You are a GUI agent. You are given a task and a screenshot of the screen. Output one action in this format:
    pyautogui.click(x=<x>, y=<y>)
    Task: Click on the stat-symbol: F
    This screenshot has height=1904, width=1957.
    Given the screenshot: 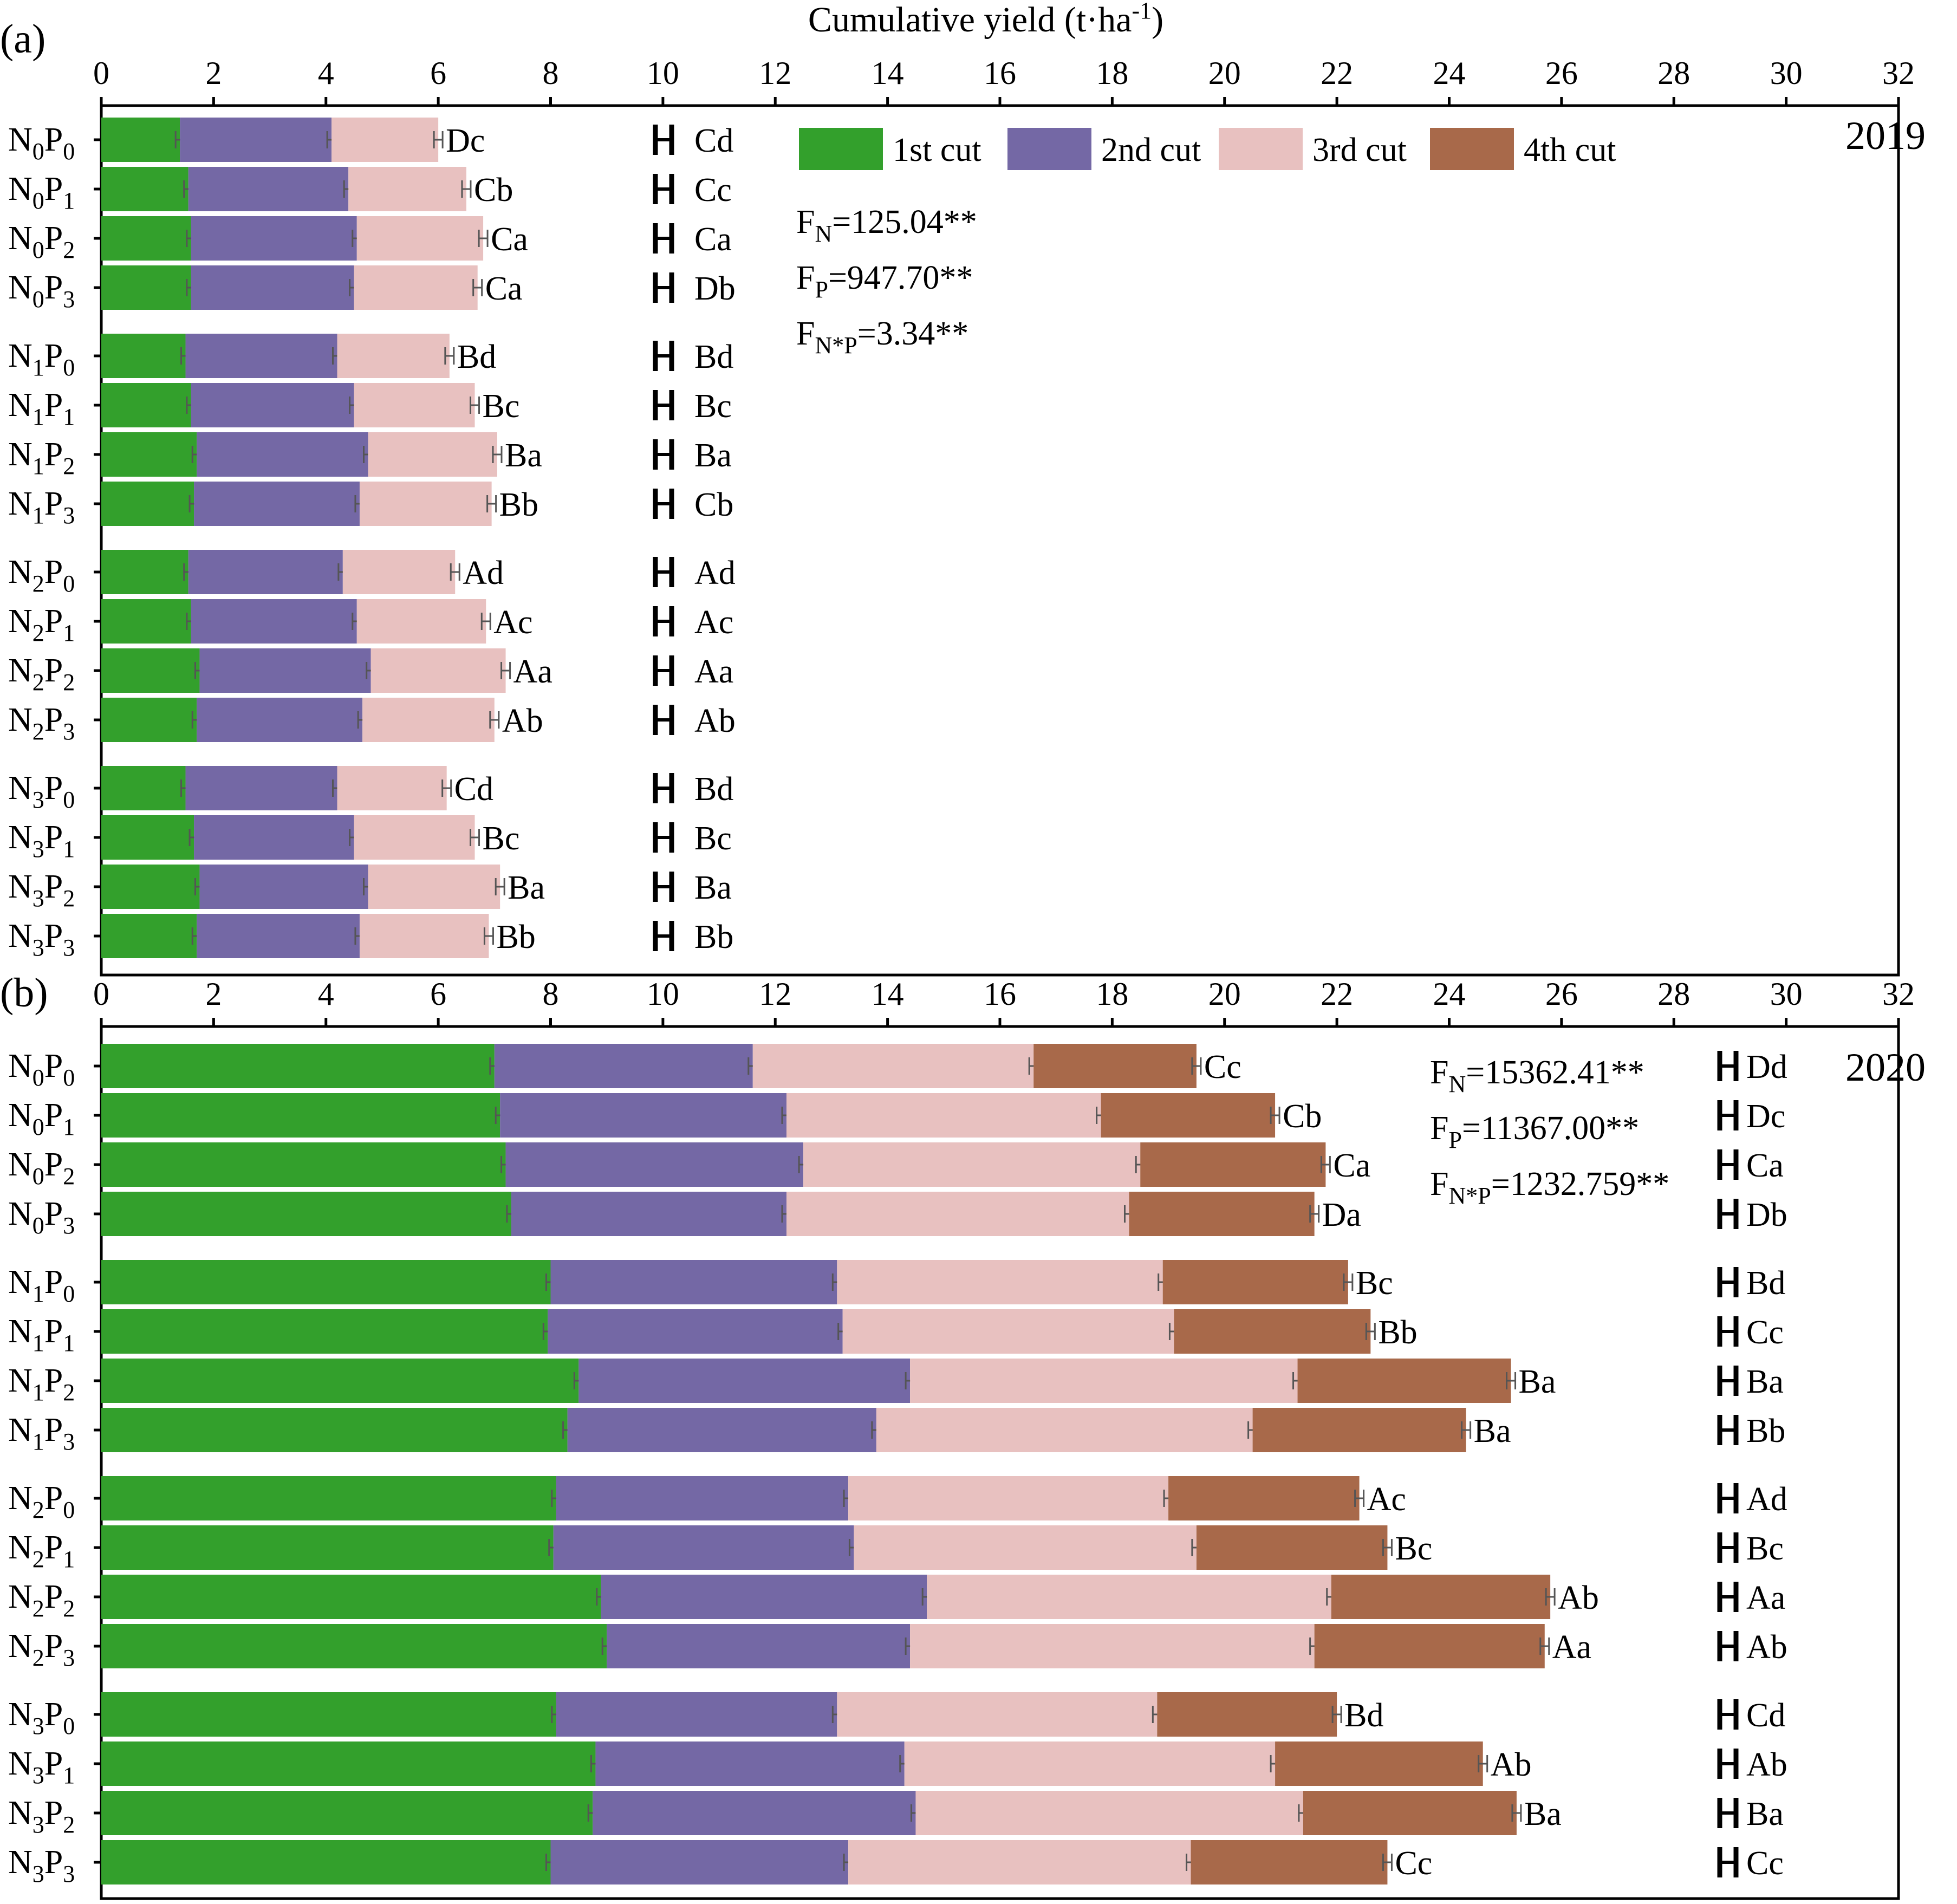 What is the action you would take?
    pyautogui.click(x=805, y=334)
    